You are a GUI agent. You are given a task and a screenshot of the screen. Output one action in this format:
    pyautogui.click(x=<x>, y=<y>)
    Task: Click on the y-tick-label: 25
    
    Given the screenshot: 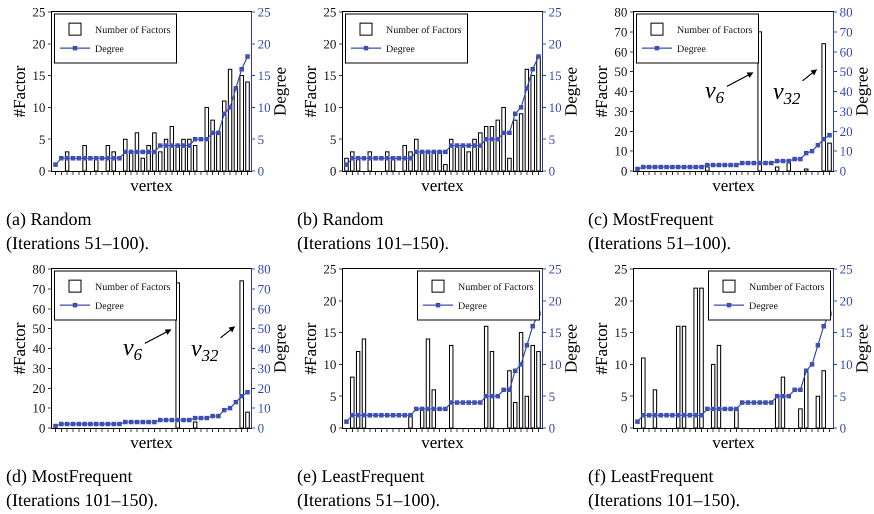 What is the action you would take?
    pyautogui.click(x=329, y=12)
    